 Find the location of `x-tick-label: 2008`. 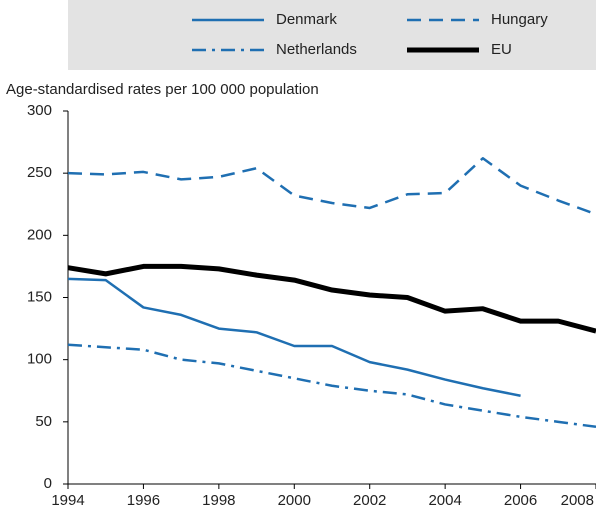

x-tick-label: 2008 is located at coordinates (577, 500).